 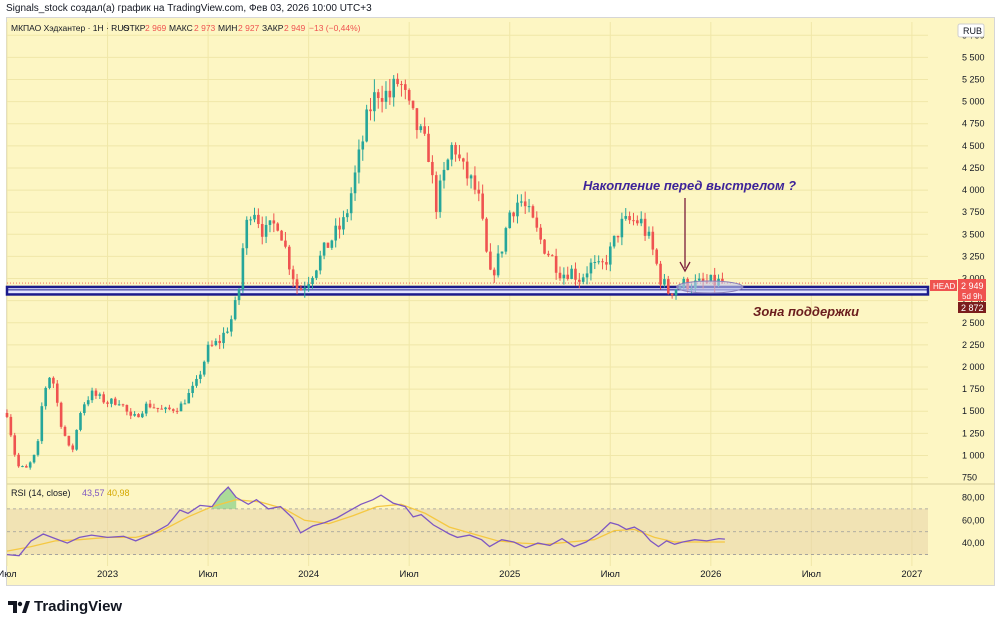 I want to click on tradingview-logo: TradingView, so click(x=65, y=606).